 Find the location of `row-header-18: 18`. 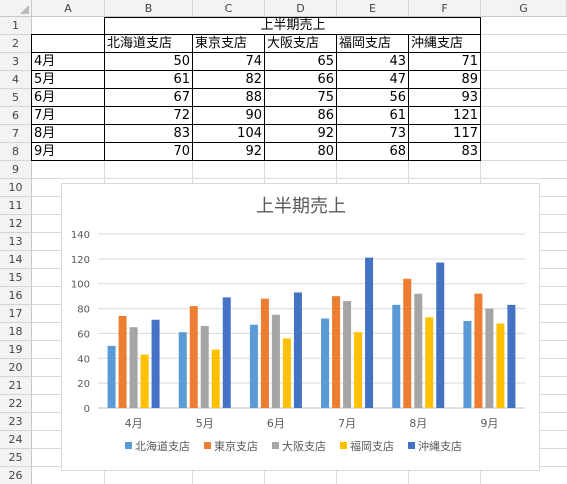

row-header-18: 18 is located at coordinates (16, 332).